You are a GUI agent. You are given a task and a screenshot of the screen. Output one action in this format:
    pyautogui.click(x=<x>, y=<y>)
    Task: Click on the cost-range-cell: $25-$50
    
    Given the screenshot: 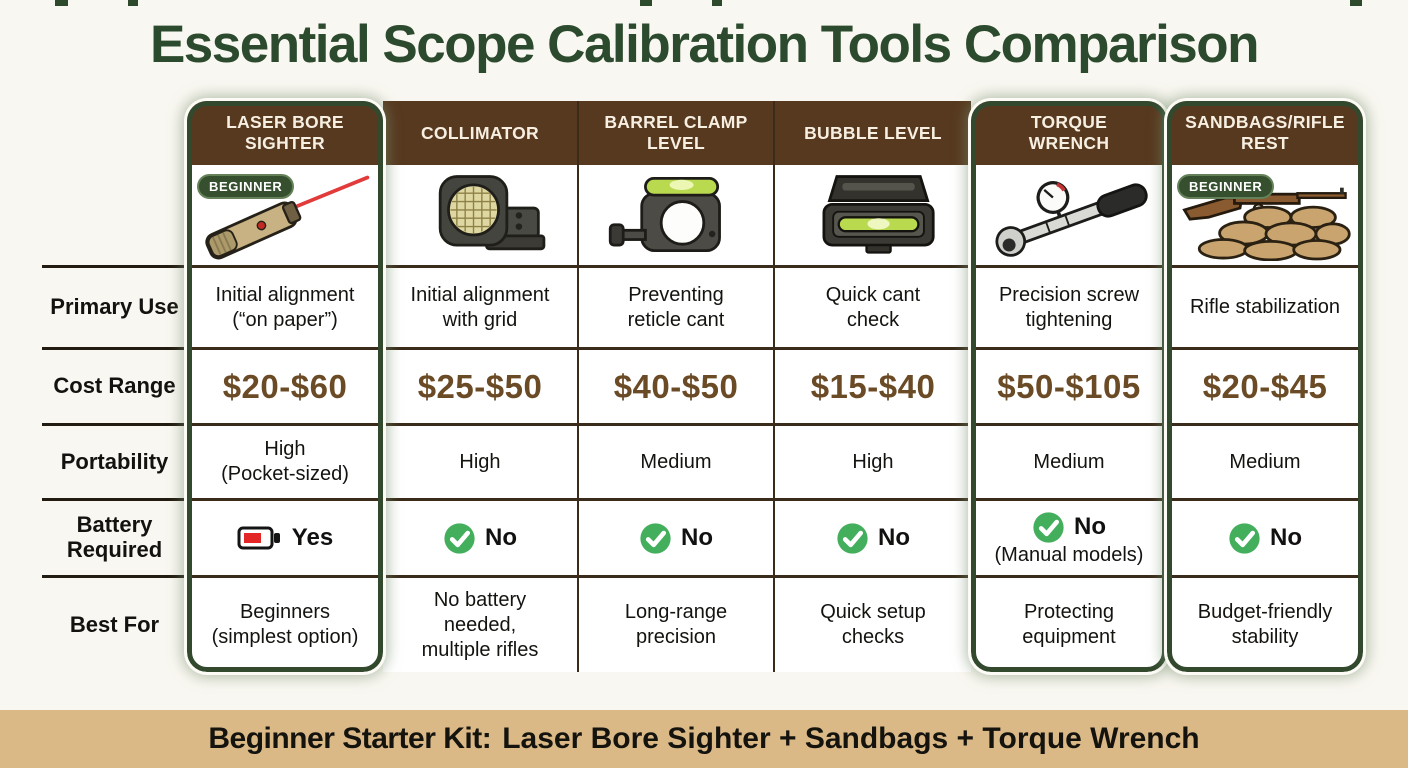 What is the action you would take?
    pyautogui.click(x=480, y=385)
    